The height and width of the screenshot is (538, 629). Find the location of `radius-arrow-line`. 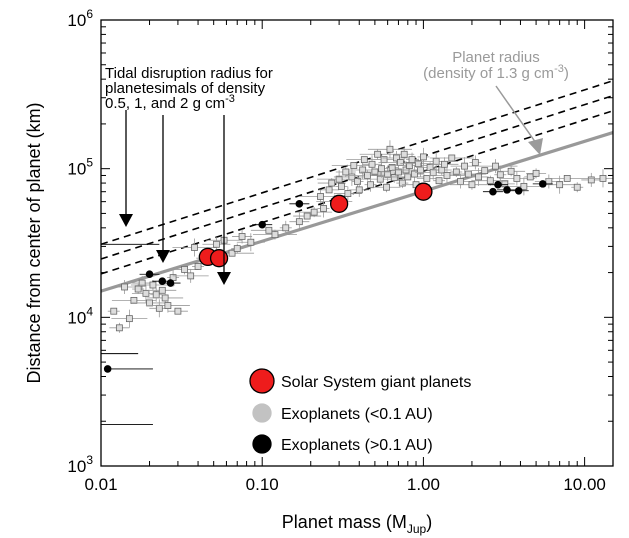

radius-arrow-line is located at coordinates (516, 114).